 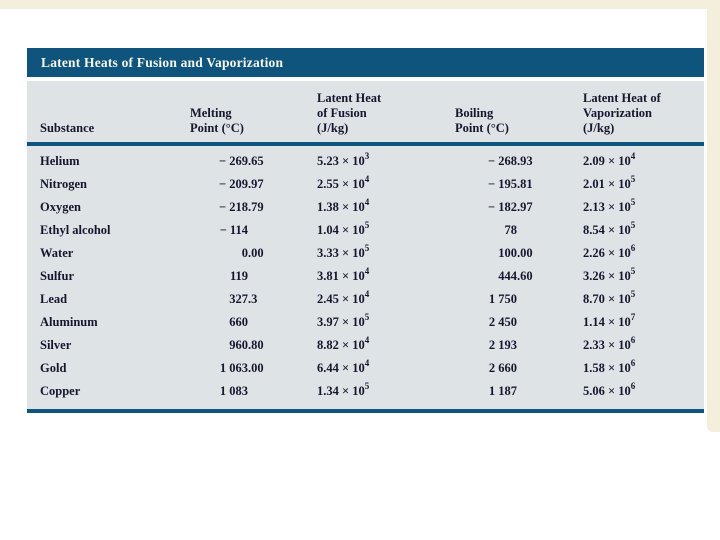 What do you see at coordinates (246, 391) in the screenshot?
I see `melting-point-value: 1 083` at bounding box center [246, 391].